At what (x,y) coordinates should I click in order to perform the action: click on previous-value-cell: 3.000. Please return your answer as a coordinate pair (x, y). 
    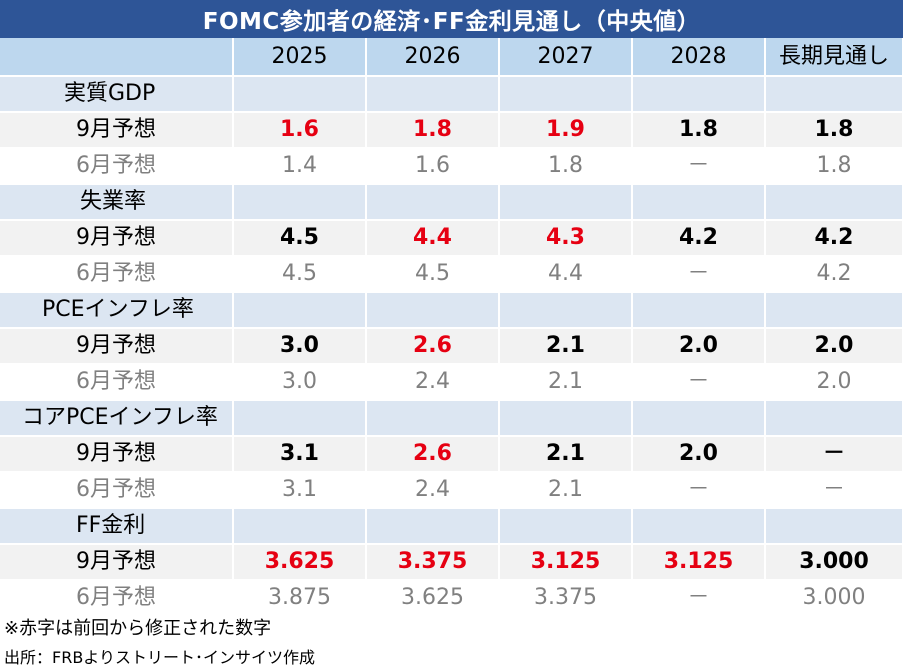
    Looking at the image, I should click on (834, 598).